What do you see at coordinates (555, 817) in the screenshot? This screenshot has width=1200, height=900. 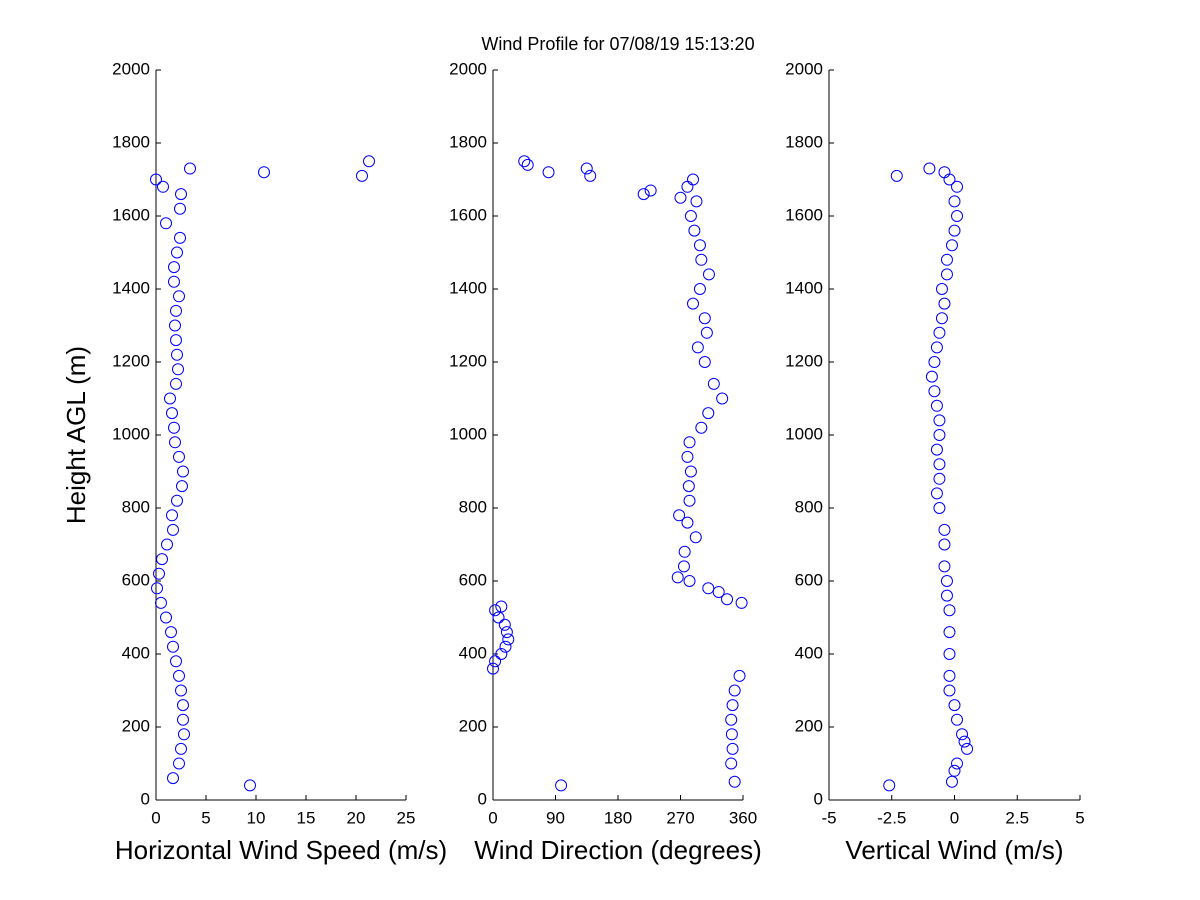 I see `x-tick-label: 90` at bounding box center [555, 817].